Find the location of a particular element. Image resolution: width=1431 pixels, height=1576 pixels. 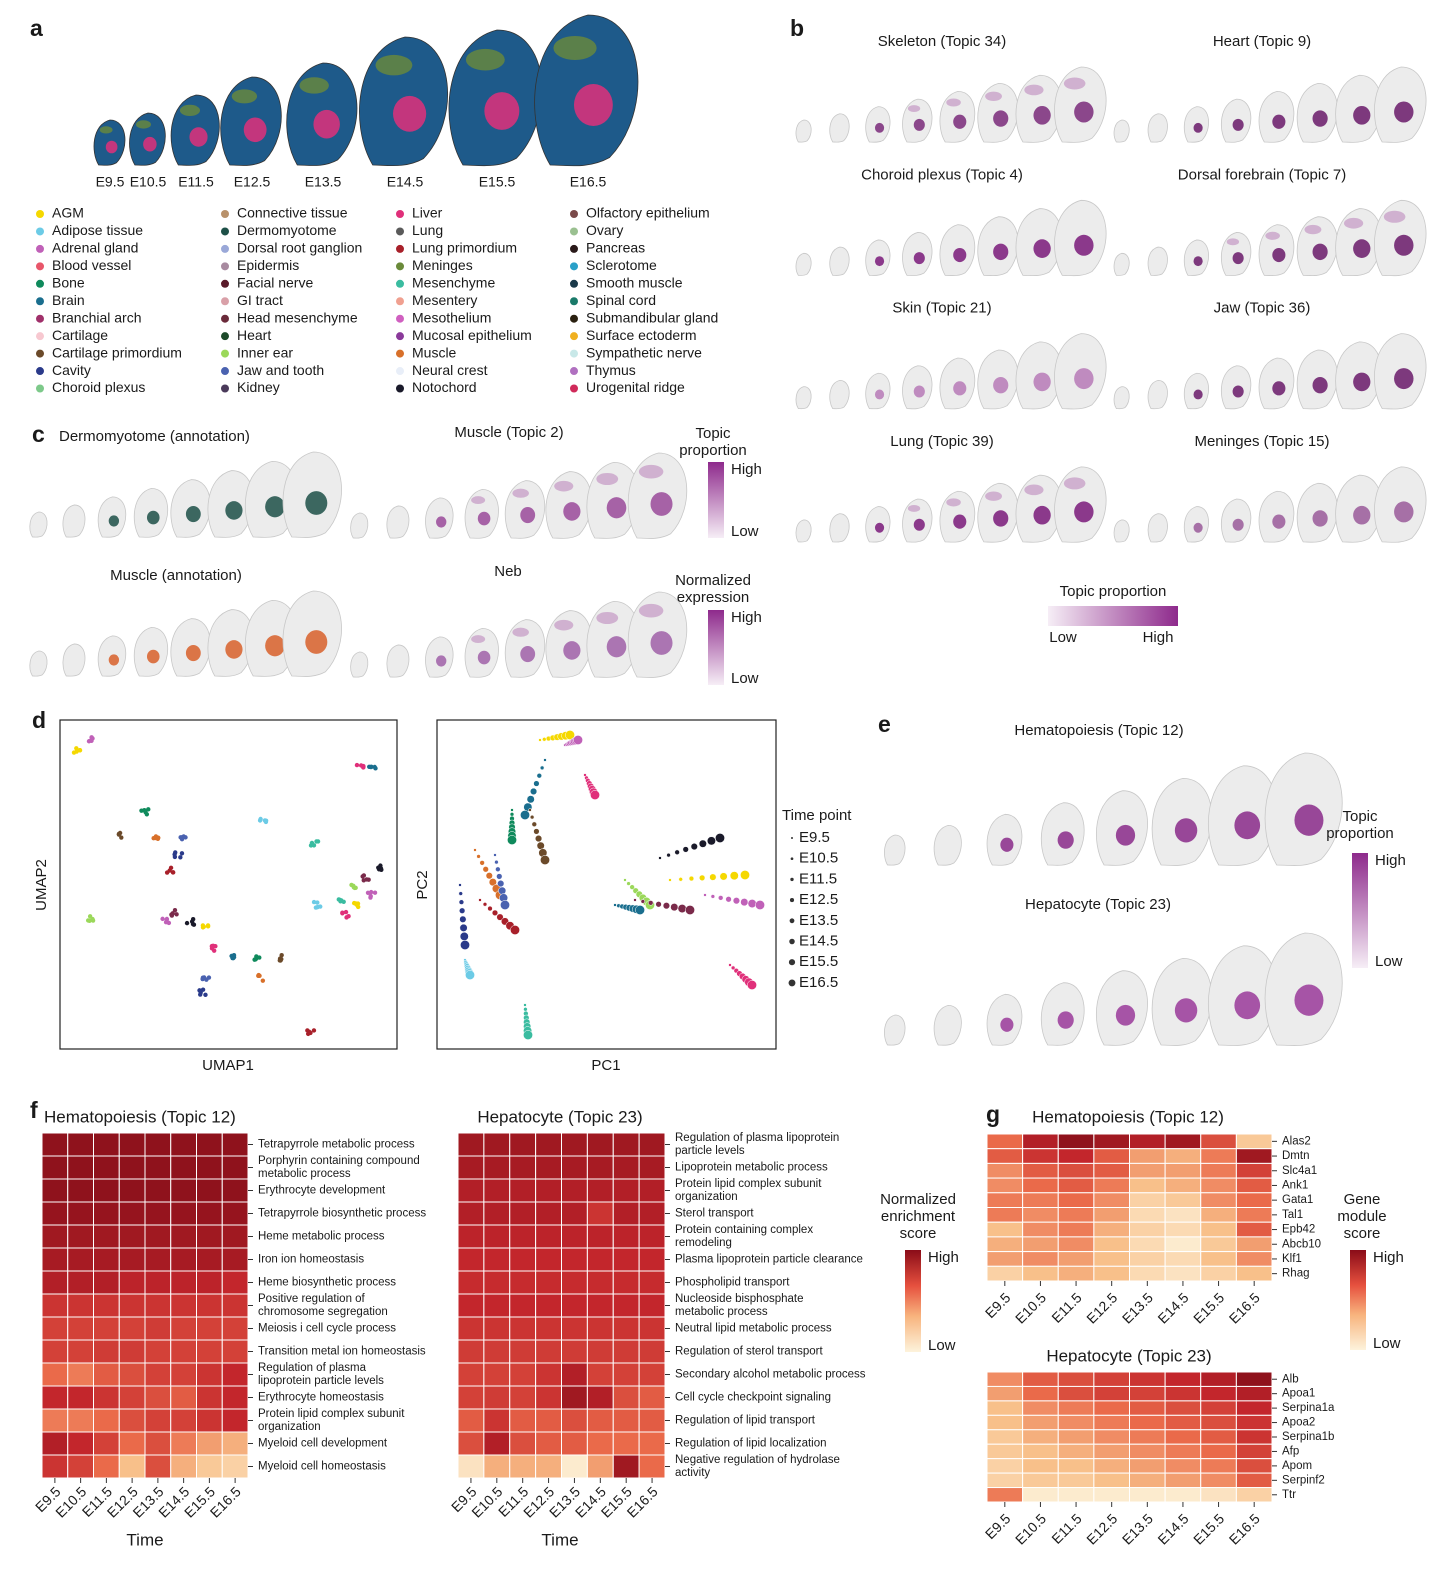

row-label: Neutral lipid metabolic process is located at coordinates (753, 1329).